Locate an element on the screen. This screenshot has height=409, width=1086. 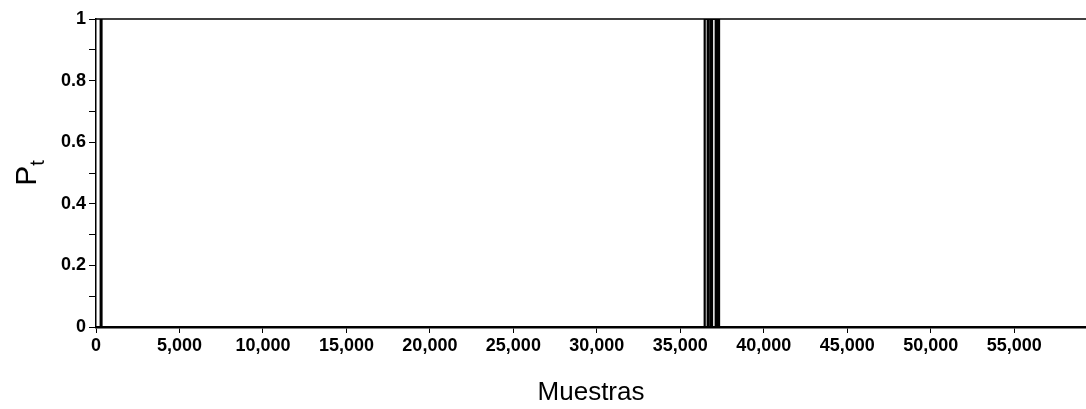
x-tick-label: 10,000 is located at coordinates (263, 344).